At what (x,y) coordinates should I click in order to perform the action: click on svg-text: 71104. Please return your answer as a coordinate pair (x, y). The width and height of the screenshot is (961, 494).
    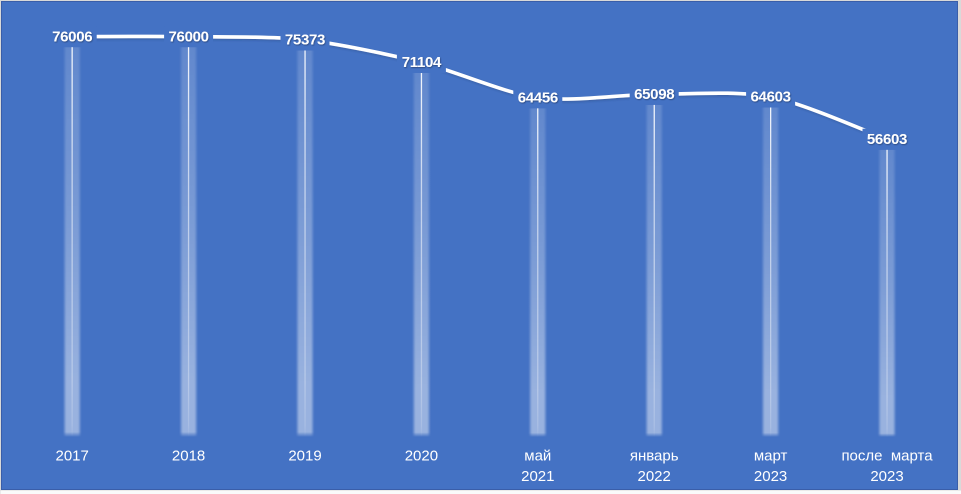
    Looking at the image, I should click on (422, 62).